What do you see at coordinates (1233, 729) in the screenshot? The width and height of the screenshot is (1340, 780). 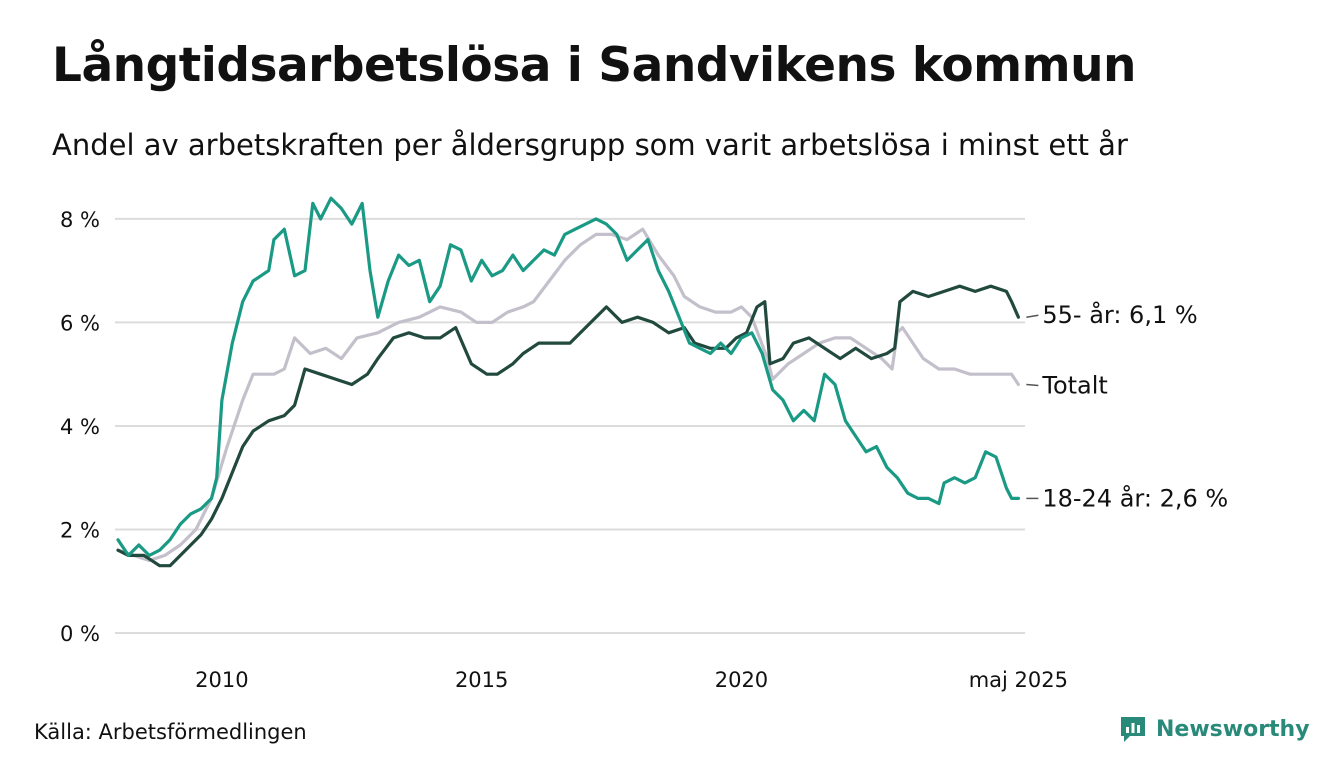 I see `brand-name: Newsworthy` at bounding box center [1233, 729].